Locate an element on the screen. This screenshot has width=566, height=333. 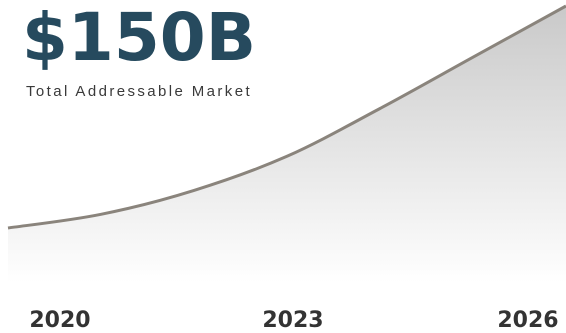
x-axis-ticks: 2020 2023 2026 is located at coordinates (293, 320).